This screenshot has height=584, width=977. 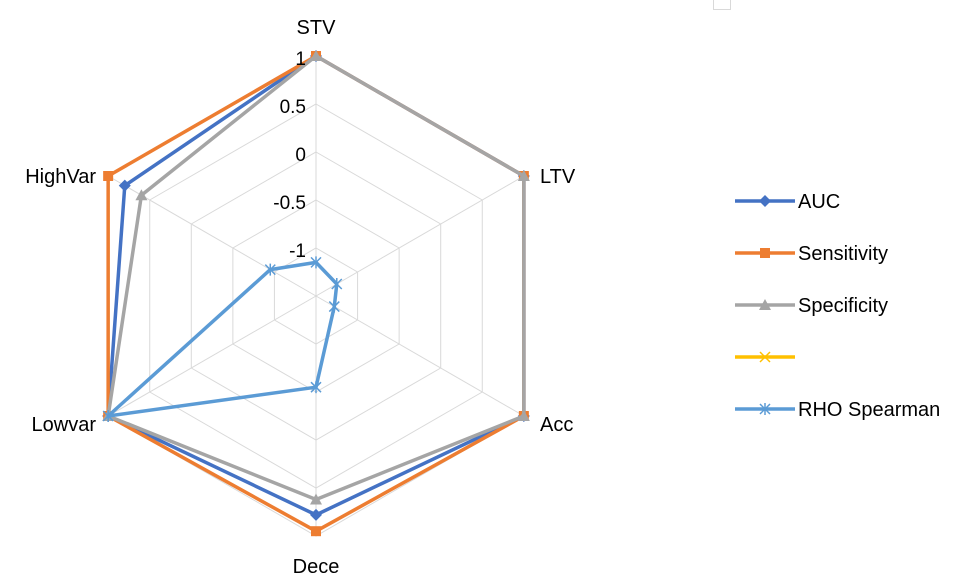 I want to click on legend: AUC Sensitivity Specificity RHO Spearman, so click(x=837, y=306).